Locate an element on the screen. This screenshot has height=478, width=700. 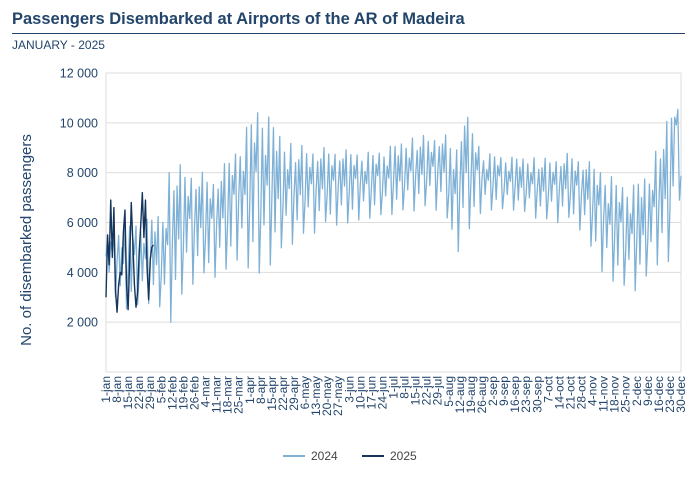
x-tick-label: 2-dec is located at coordinates (637, 391).